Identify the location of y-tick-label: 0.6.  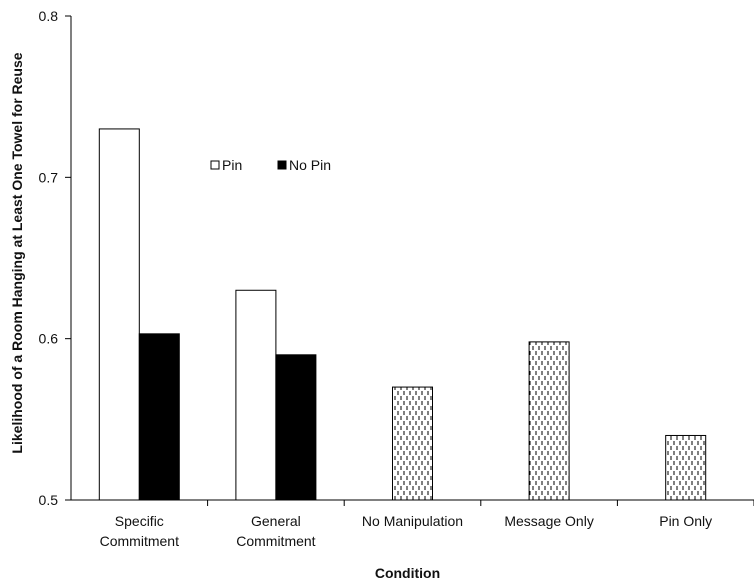
(49, 339).